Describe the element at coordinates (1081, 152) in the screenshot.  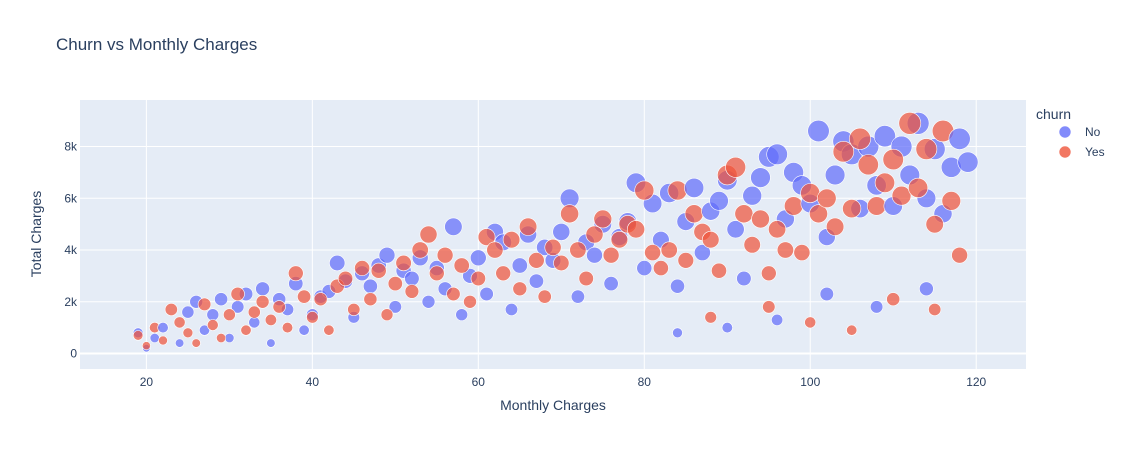
I see `legend-item-yes: Yes` at that location.